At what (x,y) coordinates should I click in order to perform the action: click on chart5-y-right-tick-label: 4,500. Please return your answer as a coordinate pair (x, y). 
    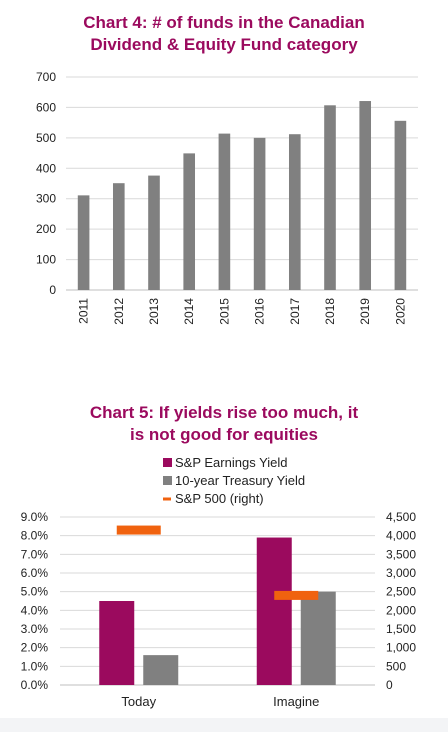
    Looking at the image, I should click on (401, 517).